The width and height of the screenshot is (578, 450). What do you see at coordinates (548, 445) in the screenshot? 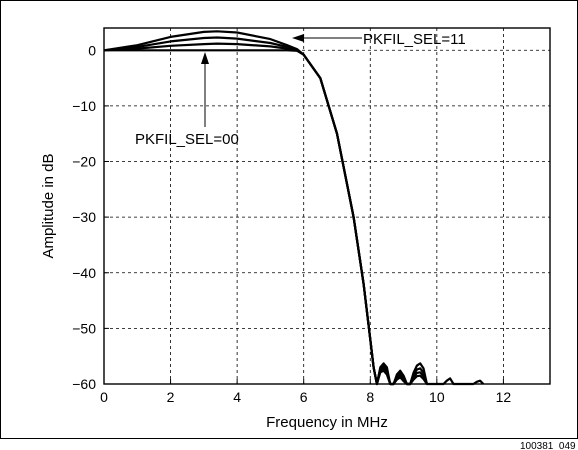
I see `figure-id: 100381_049` at bounding box center [548, 445].